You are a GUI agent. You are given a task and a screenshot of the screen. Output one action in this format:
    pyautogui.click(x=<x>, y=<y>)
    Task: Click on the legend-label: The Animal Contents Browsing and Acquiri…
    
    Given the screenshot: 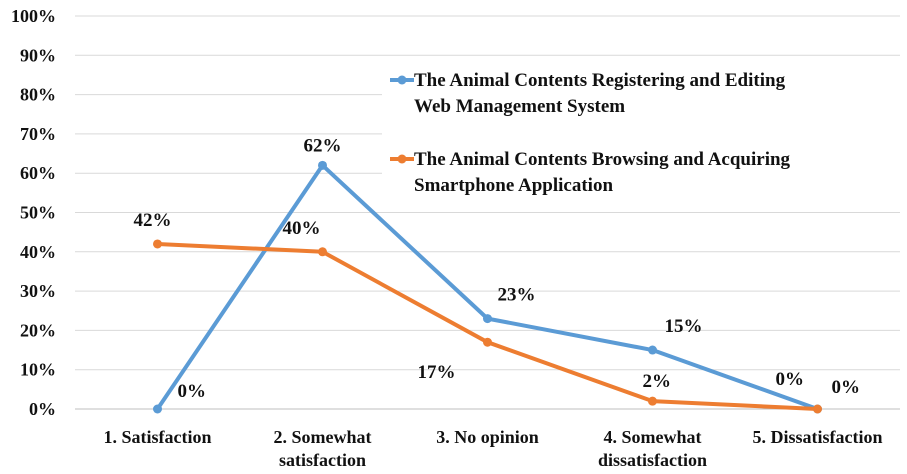 What is the action you would take?
    pyautogui.click(x=602, y=172)
    